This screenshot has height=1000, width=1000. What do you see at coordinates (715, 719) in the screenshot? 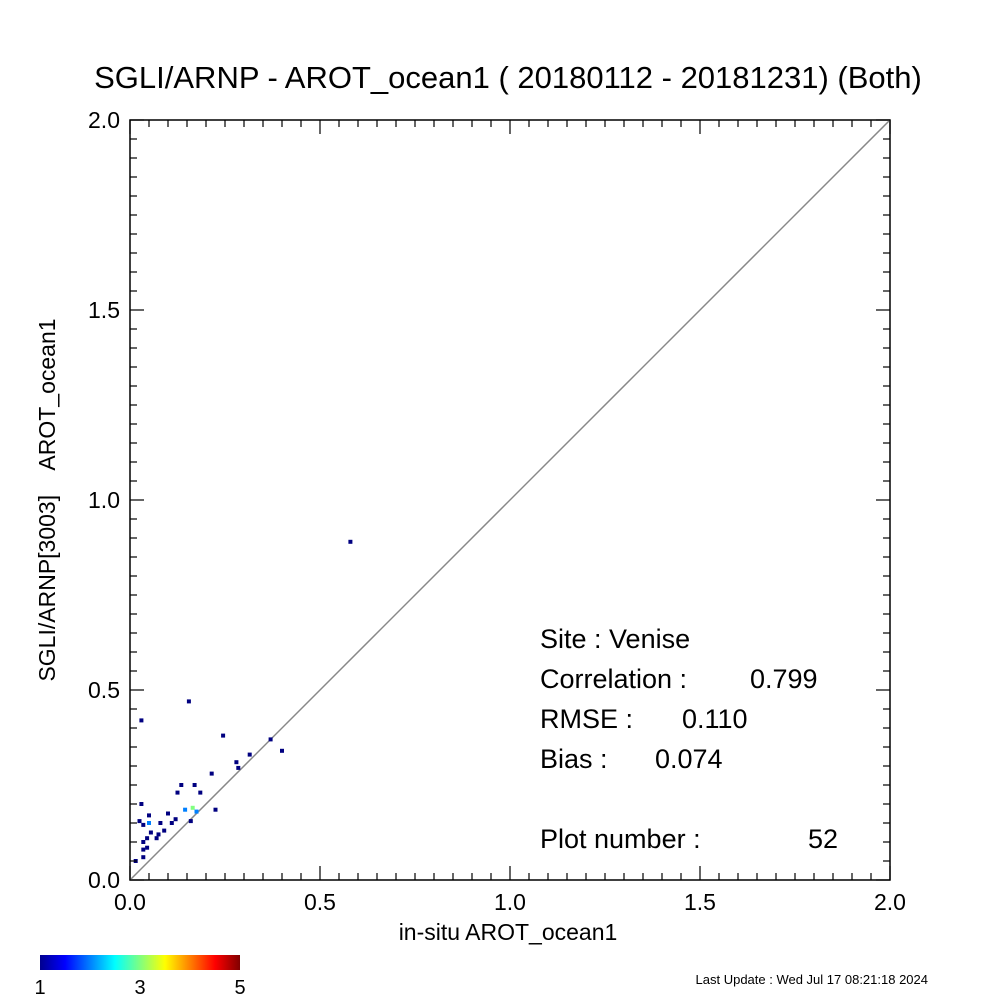
I see `rmse-value: 0.110` at bounding box center [715, 719].